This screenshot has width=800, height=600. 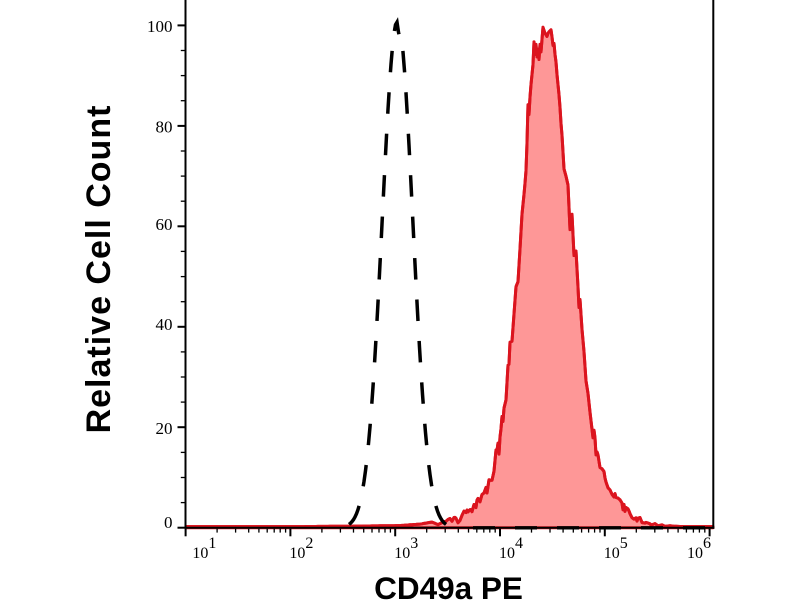 What do you see at coordinates (164, 127) in the screenshot?
I see `svg-text: 80` at bounding box center [164, 127].